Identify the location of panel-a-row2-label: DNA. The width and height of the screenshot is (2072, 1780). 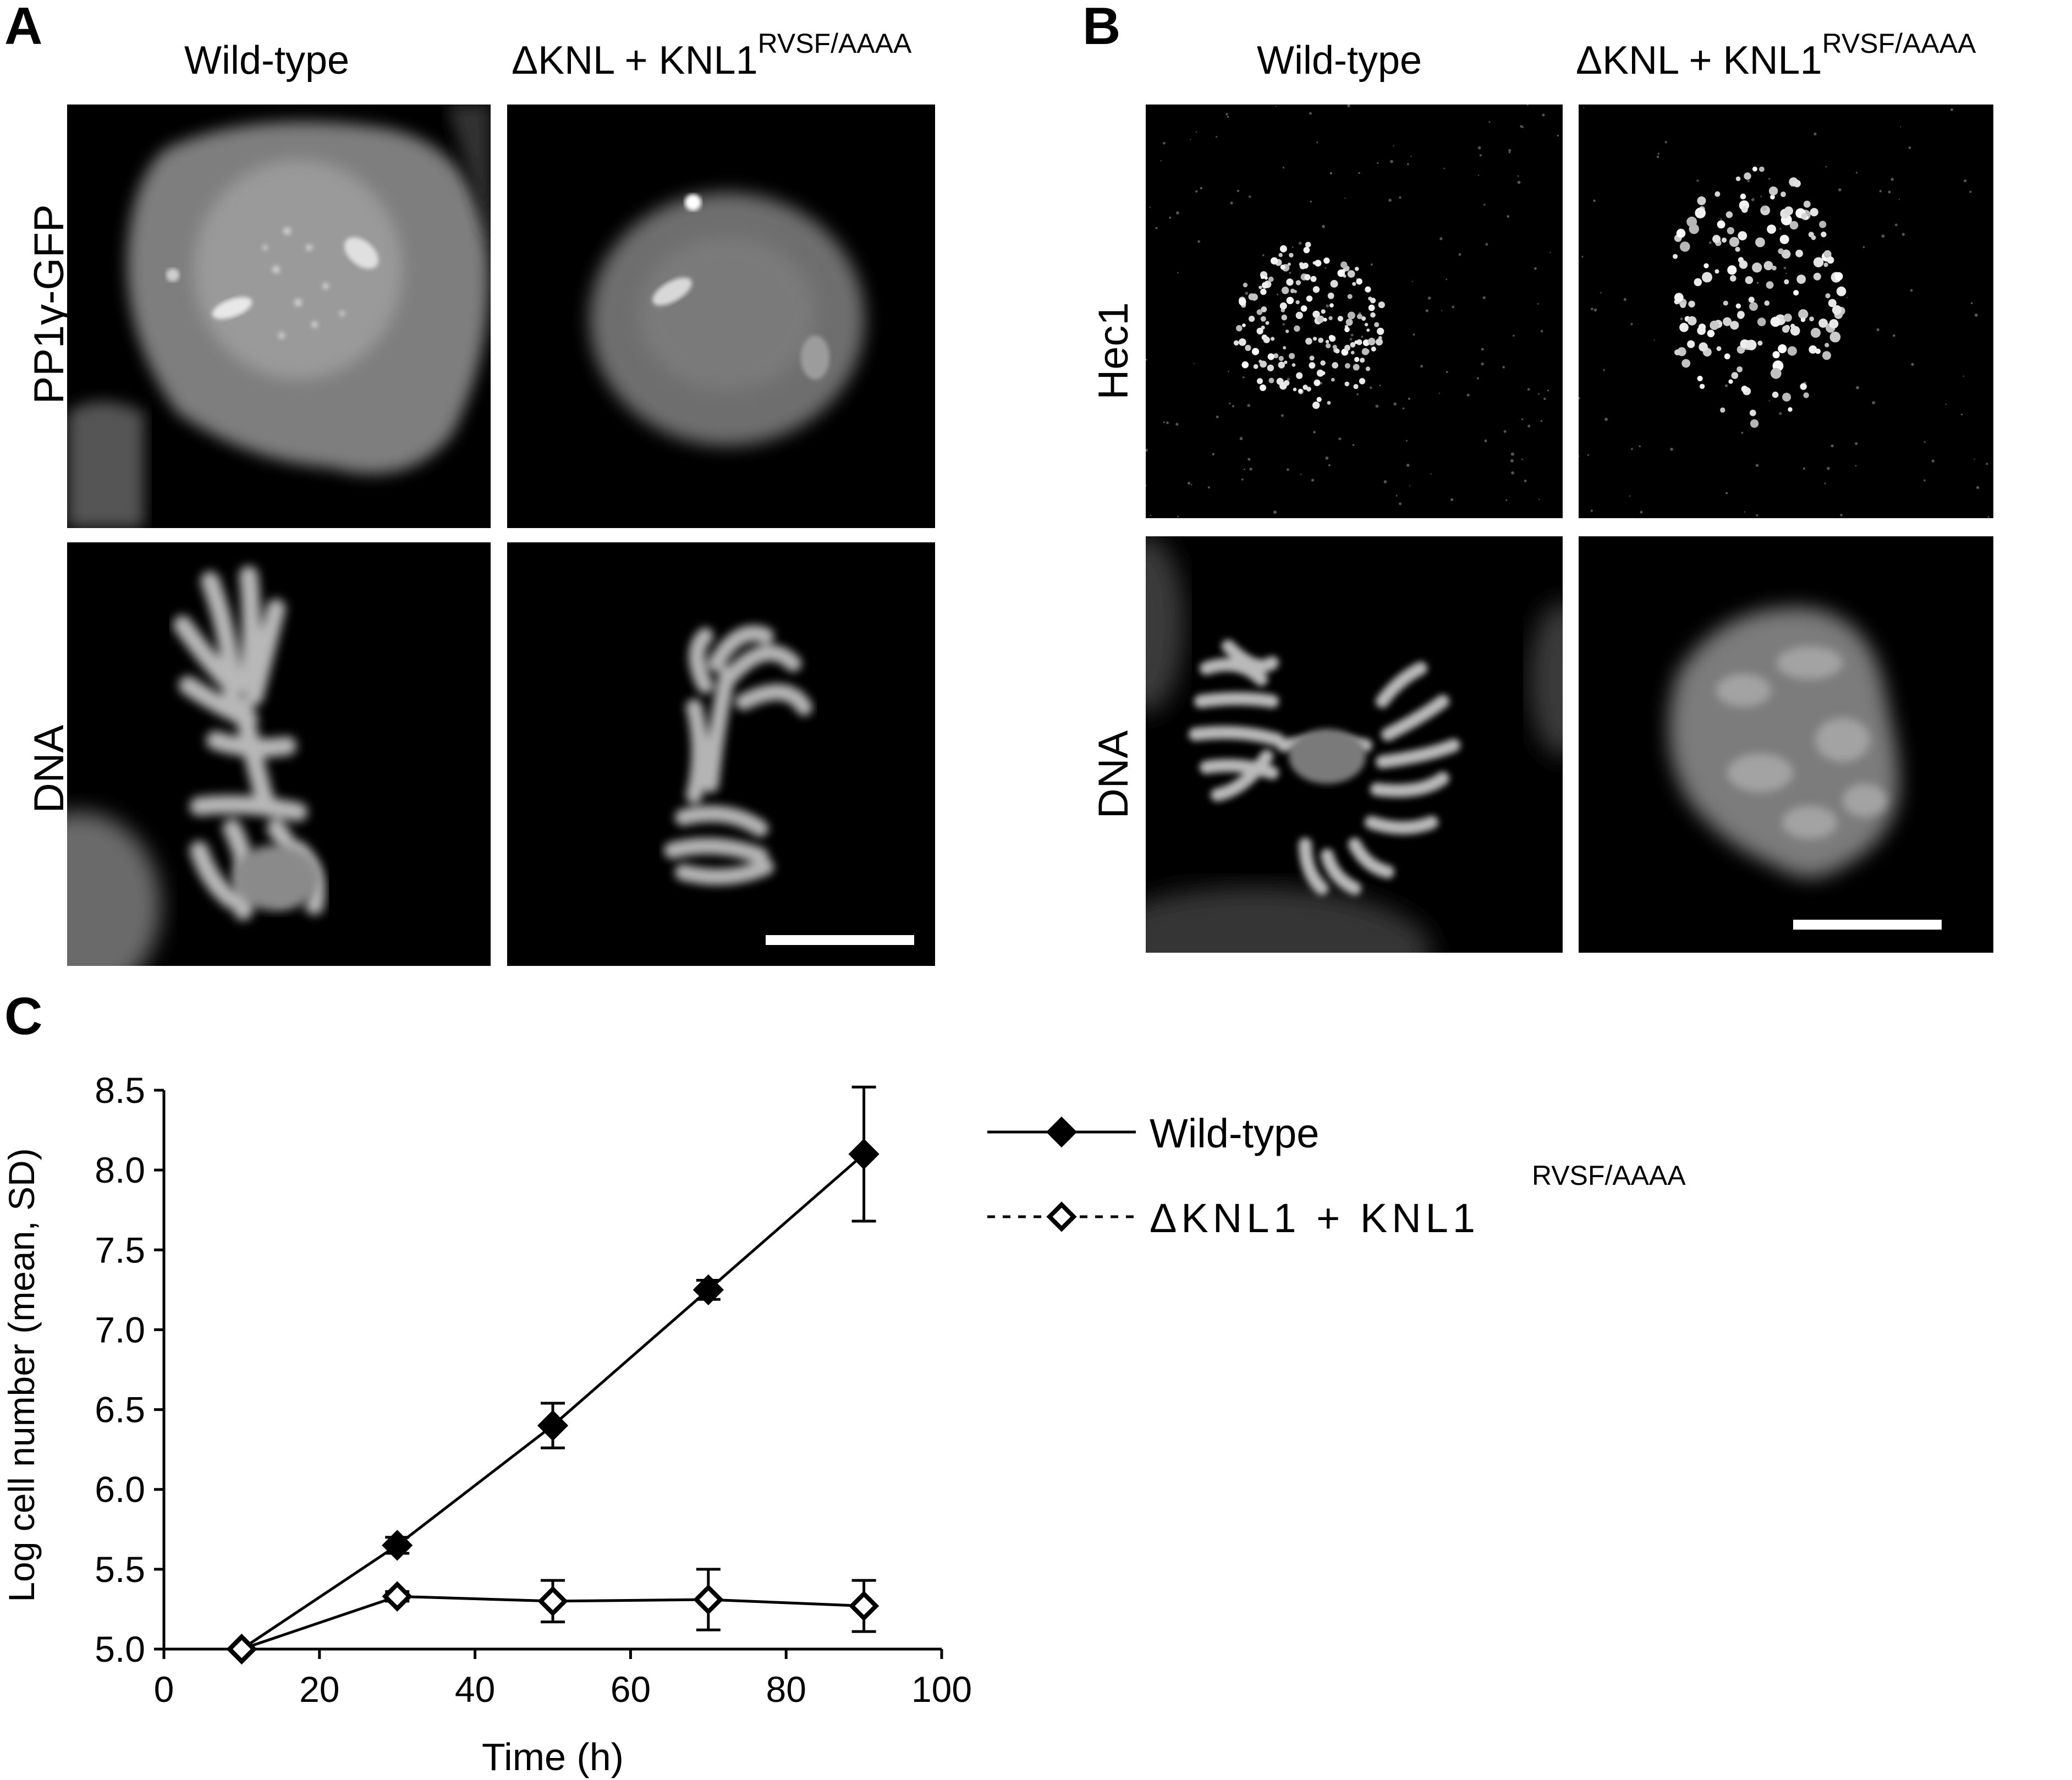
(50, 769).